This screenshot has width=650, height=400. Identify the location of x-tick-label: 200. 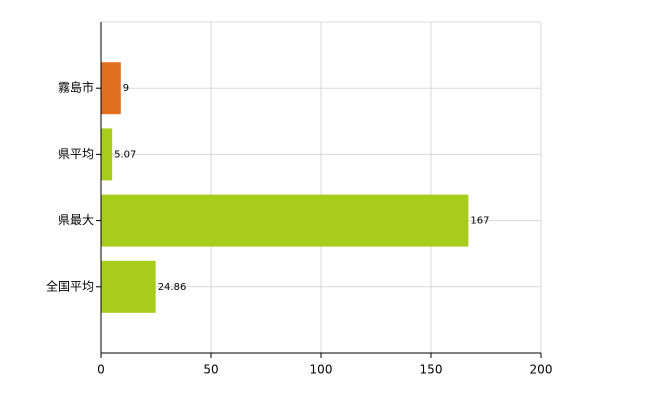
(541, 370).